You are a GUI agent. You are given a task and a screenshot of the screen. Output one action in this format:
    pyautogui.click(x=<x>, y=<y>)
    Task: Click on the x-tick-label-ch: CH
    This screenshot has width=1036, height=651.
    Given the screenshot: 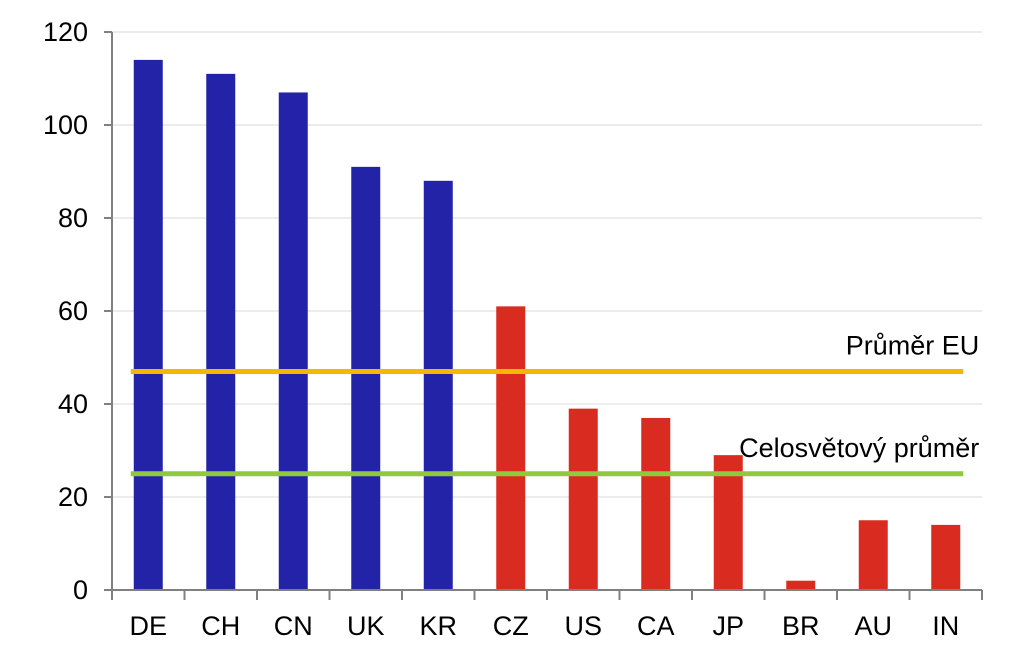 What is the action you would take?
    pyautogui.click(x=220, y=626)
    